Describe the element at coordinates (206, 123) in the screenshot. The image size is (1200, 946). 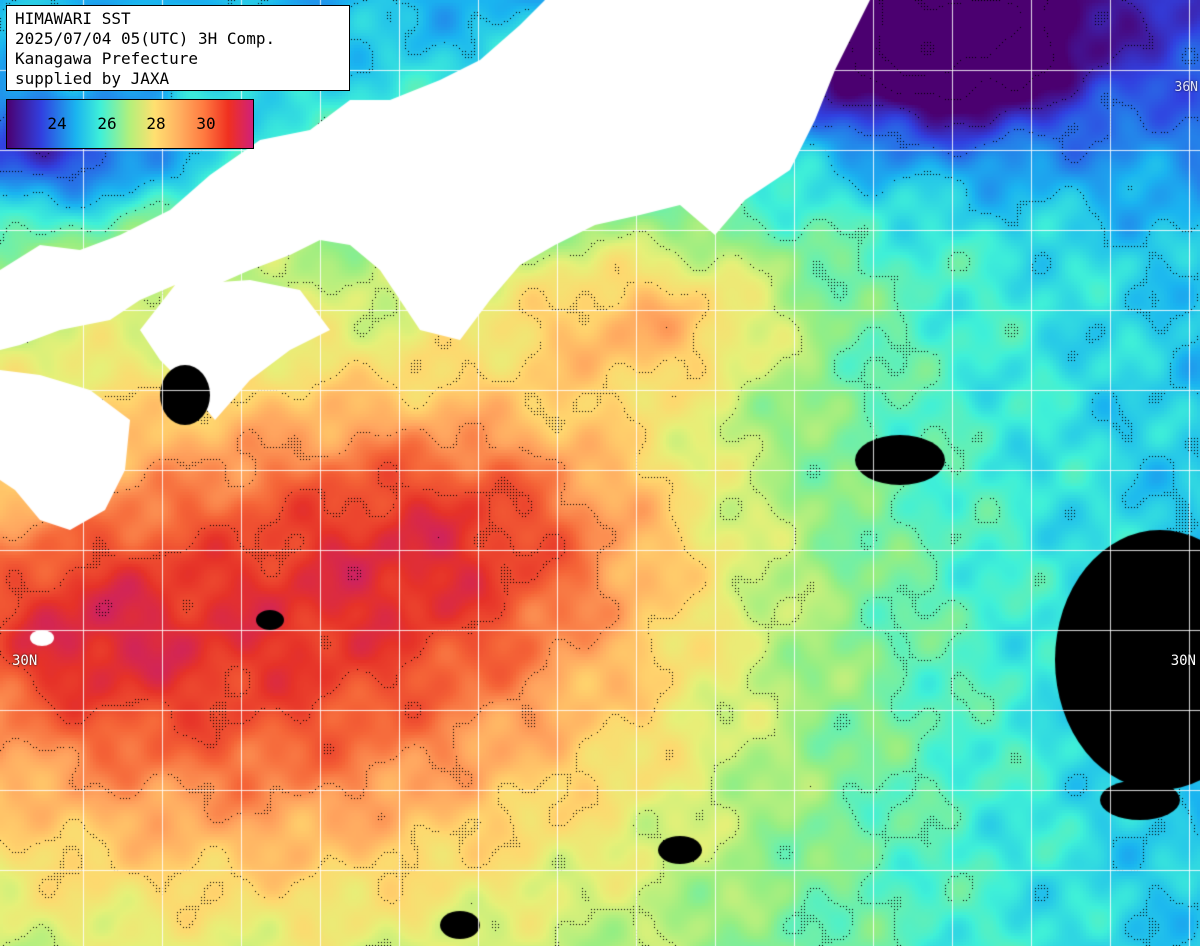
I see `legend-label-30: 30` at that location.